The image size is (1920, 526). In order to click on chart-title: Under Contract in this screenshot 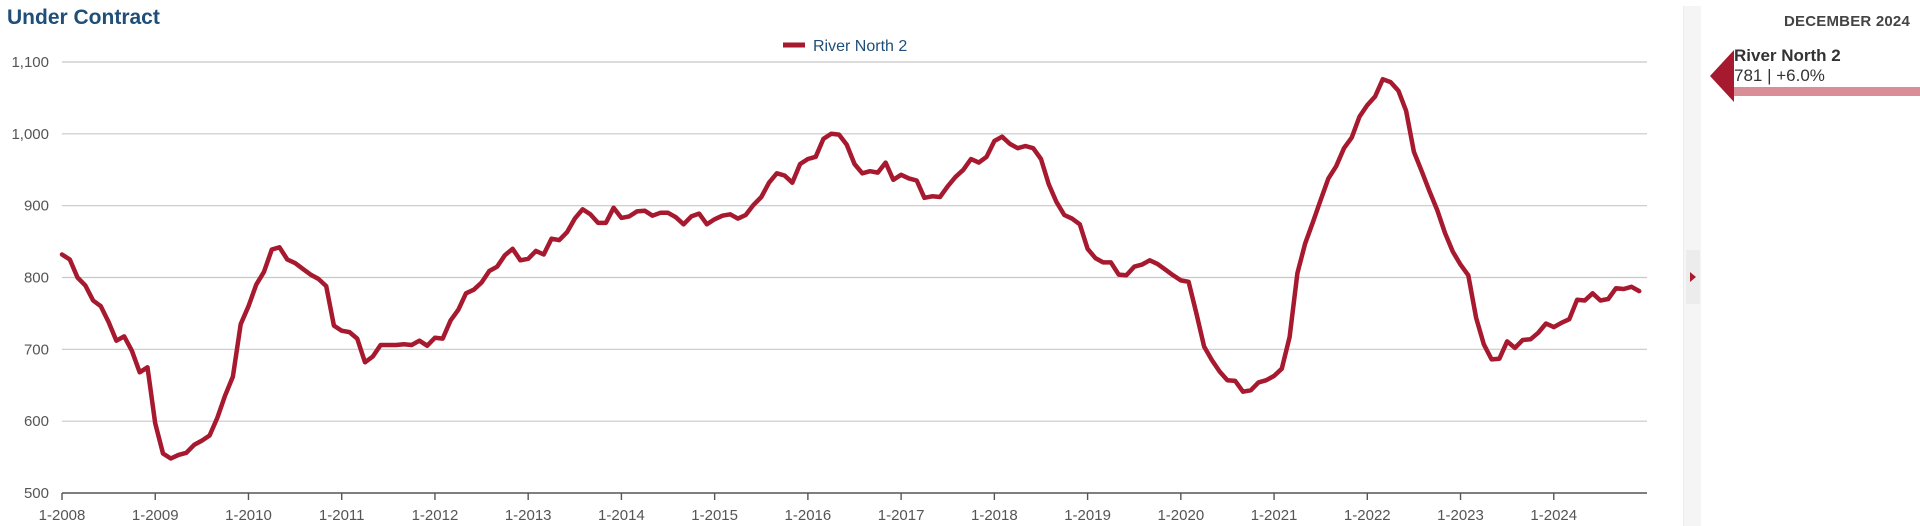, I will do `click(83, 17)`.